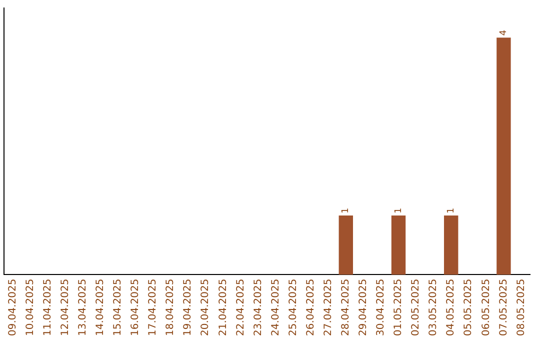 This screenshot has height=340, width=540. I want to click on x-tick-label: 23.04.2025, so click(258, 307).